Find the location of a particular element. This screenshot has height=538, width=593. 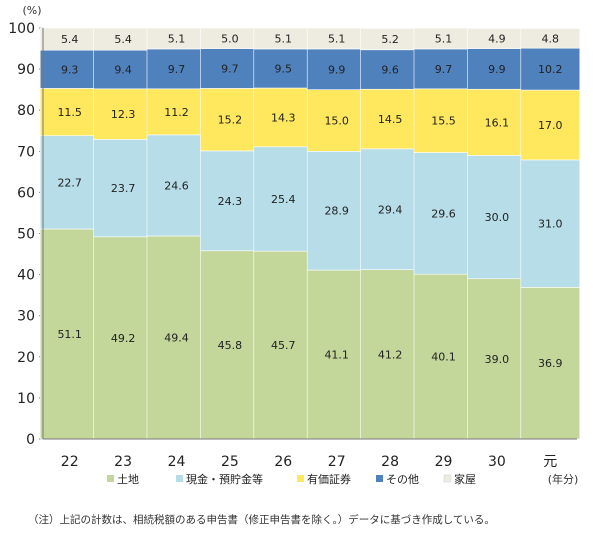

data-label: 24.3 is located at coordinates (230, 201).